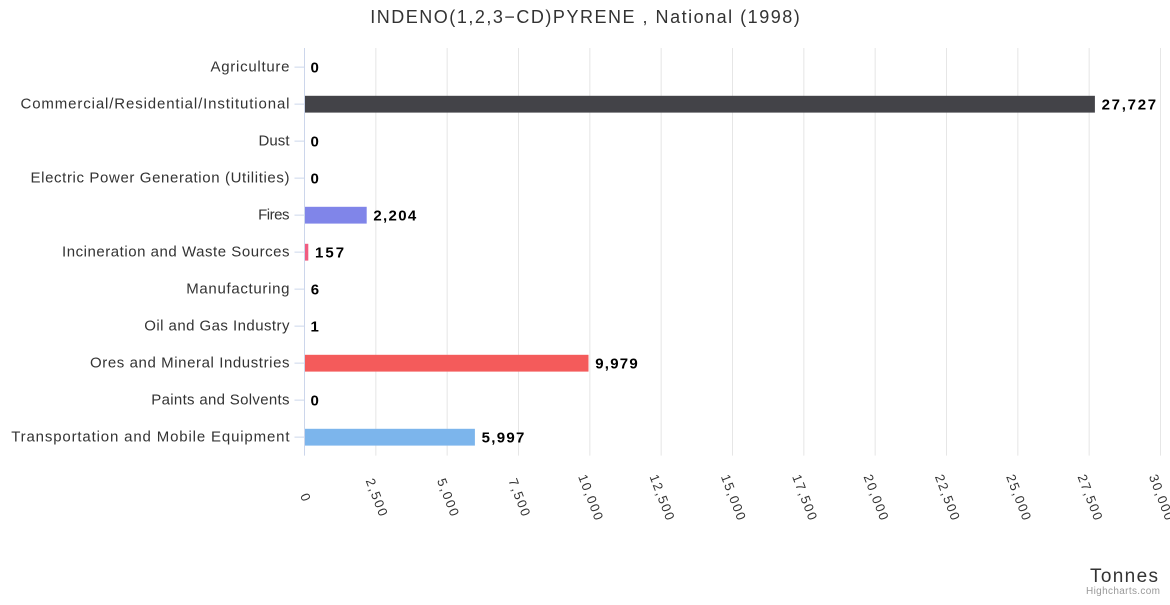  What do you see at coordinates (237, 289) in the screenshot?
I see `svg-text: Manufacturing` at bounding box center [237, 289].